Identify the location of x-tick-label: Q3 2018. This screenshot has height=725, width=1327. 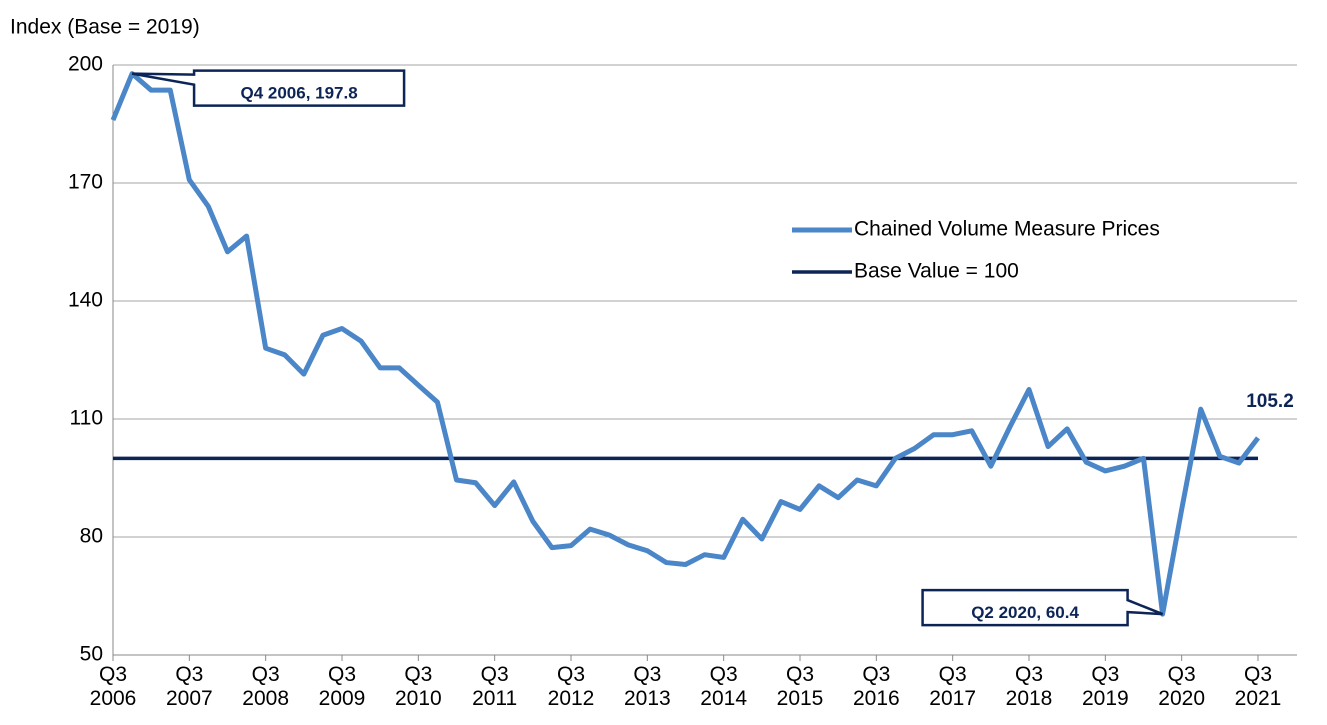
(1029, 686).